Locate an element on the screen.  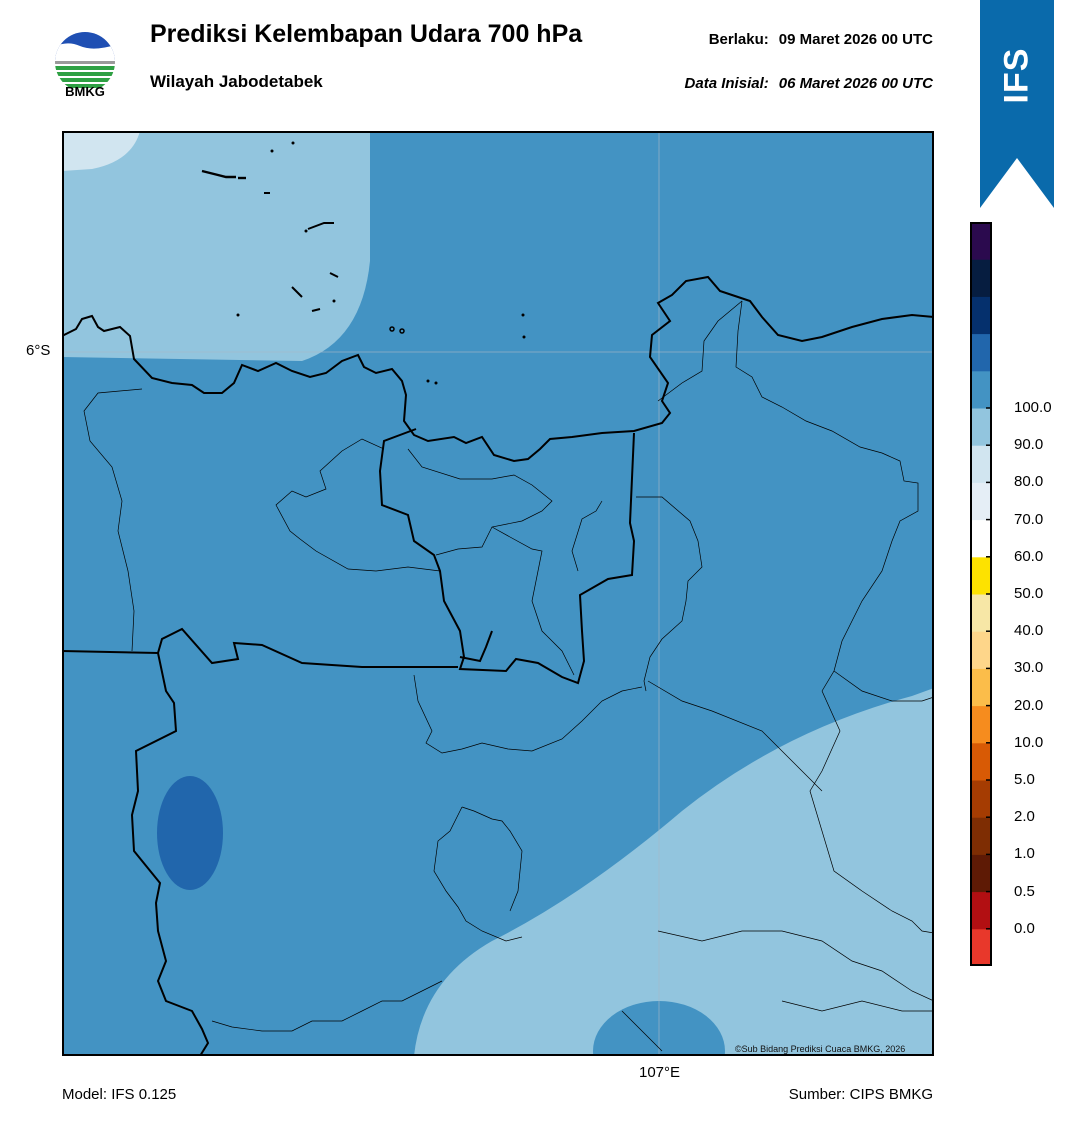
init-label: Data Inisial: is located at coordinates (726, 83).